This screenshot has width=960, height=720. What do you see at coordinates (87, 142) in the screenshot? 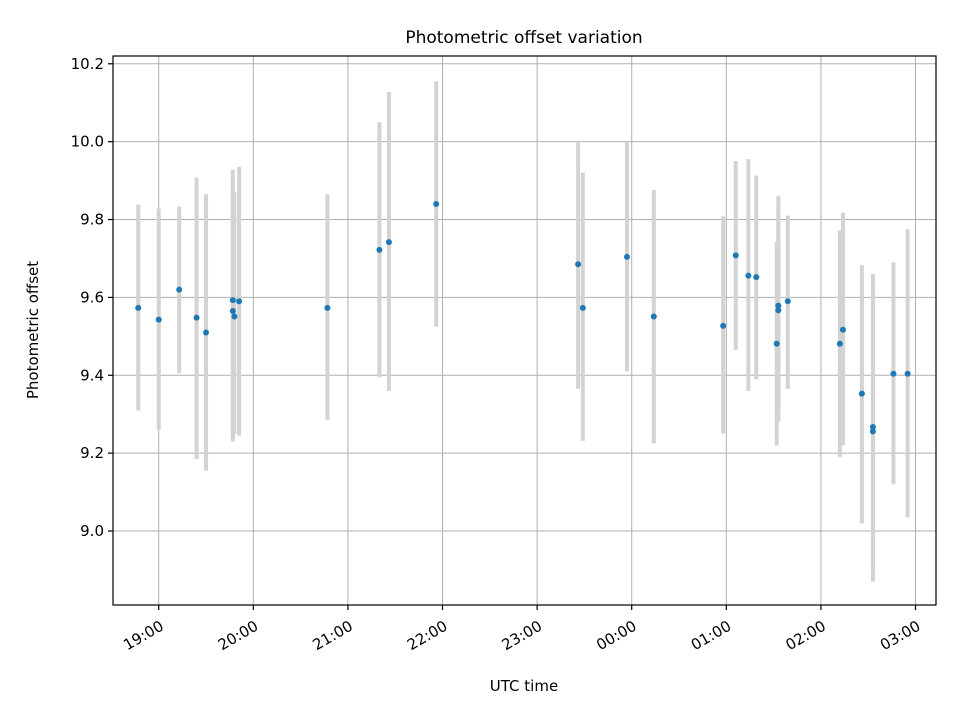
I see `y-tick-label: 10.0` at bounding box center [87, 142].